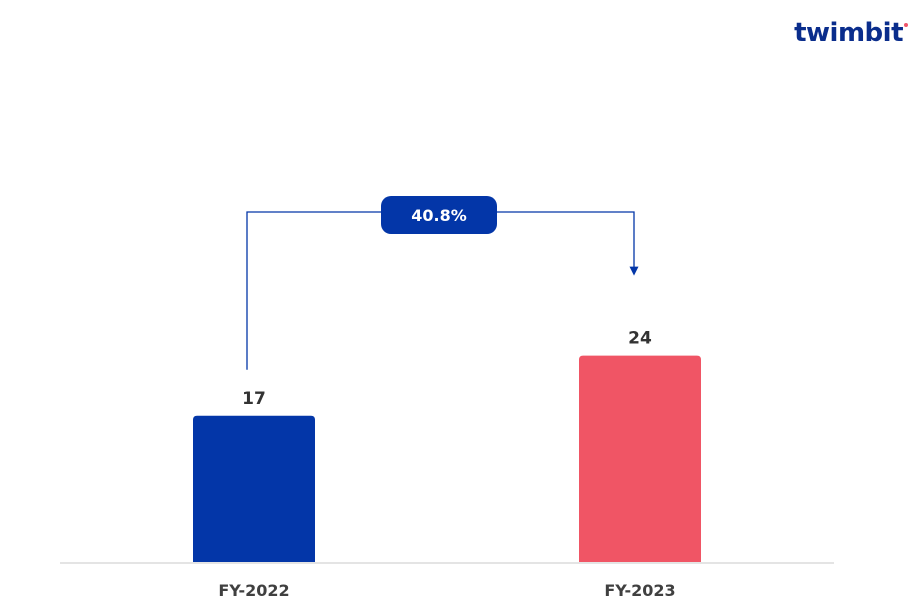 This screenshot has height=603, width=916. What do you see at coordinates (640, 458) in the screenshot?
I see `bar-fy-2023` at bounding box center [640, 458].